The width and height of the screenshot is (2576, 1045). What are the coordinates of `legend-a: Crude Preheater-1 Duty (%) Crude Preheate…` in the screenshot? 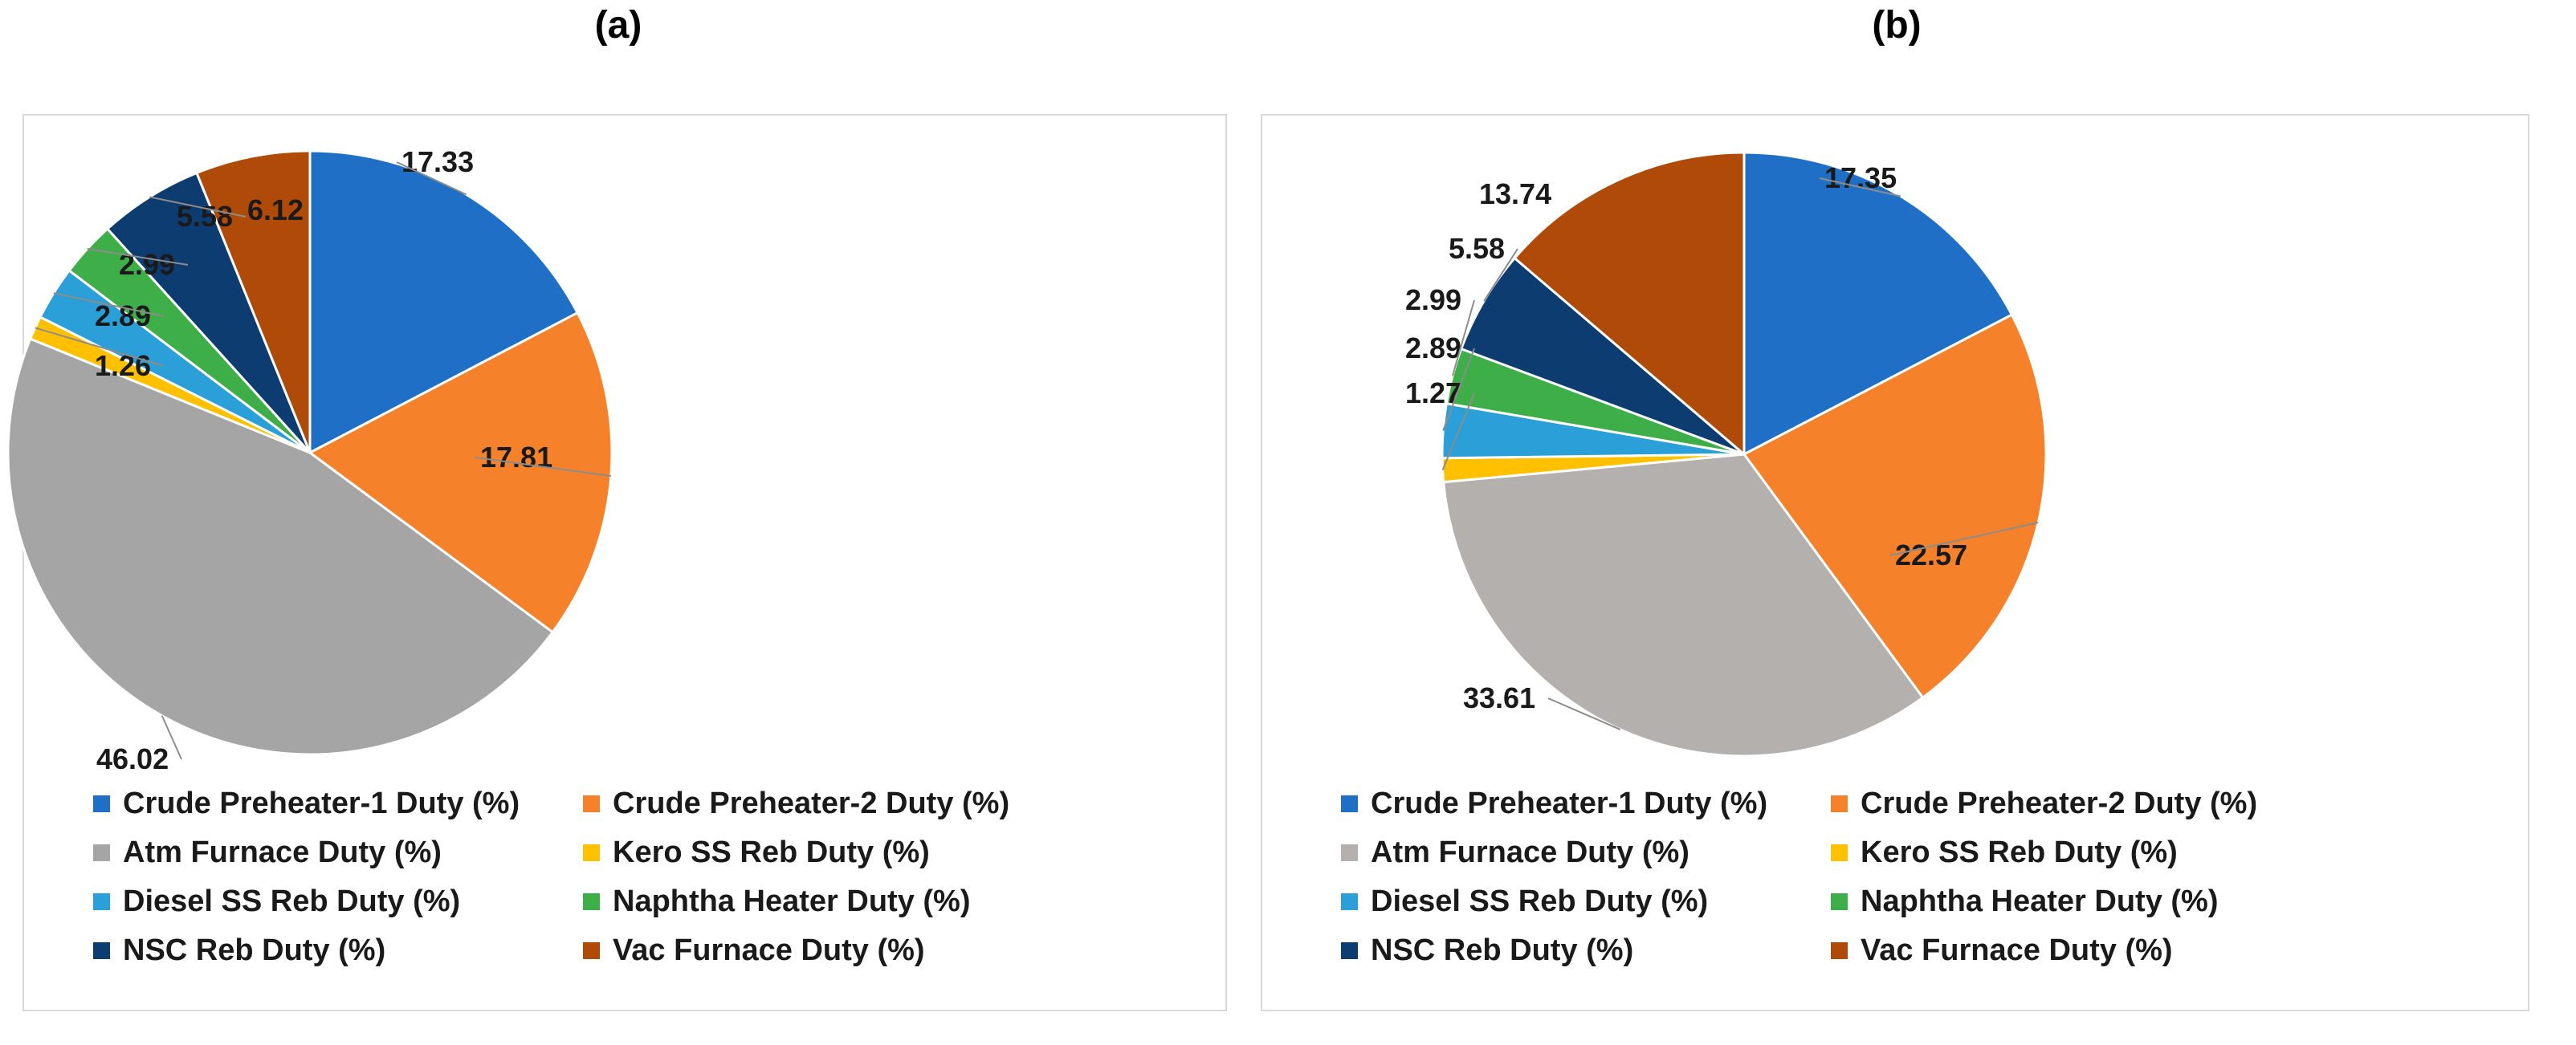 It's located at (583, 877).